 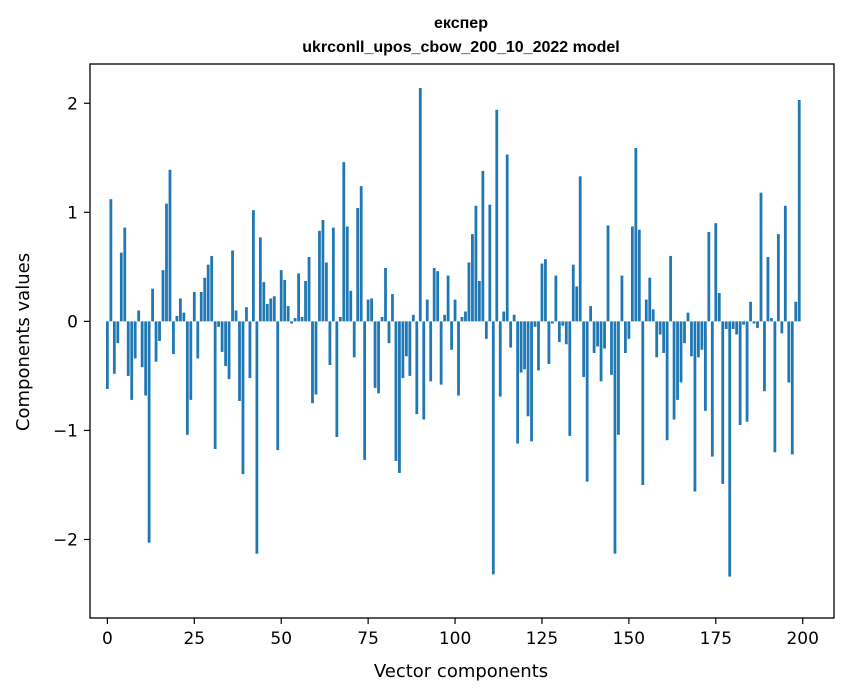 What do you see at coordinates (72, 213) in the screenshot?
I see `y-tick-label: 1` at bounding box center [72, 213].